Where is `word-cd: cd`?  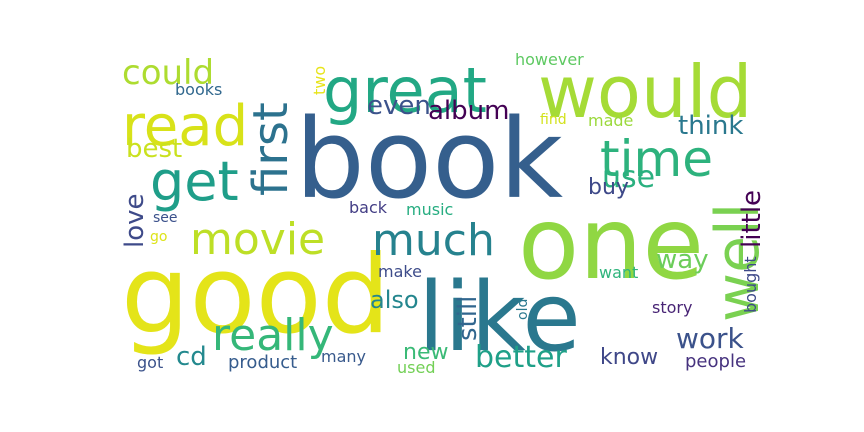
word-cd: cd is located at coordinates (191, 357).